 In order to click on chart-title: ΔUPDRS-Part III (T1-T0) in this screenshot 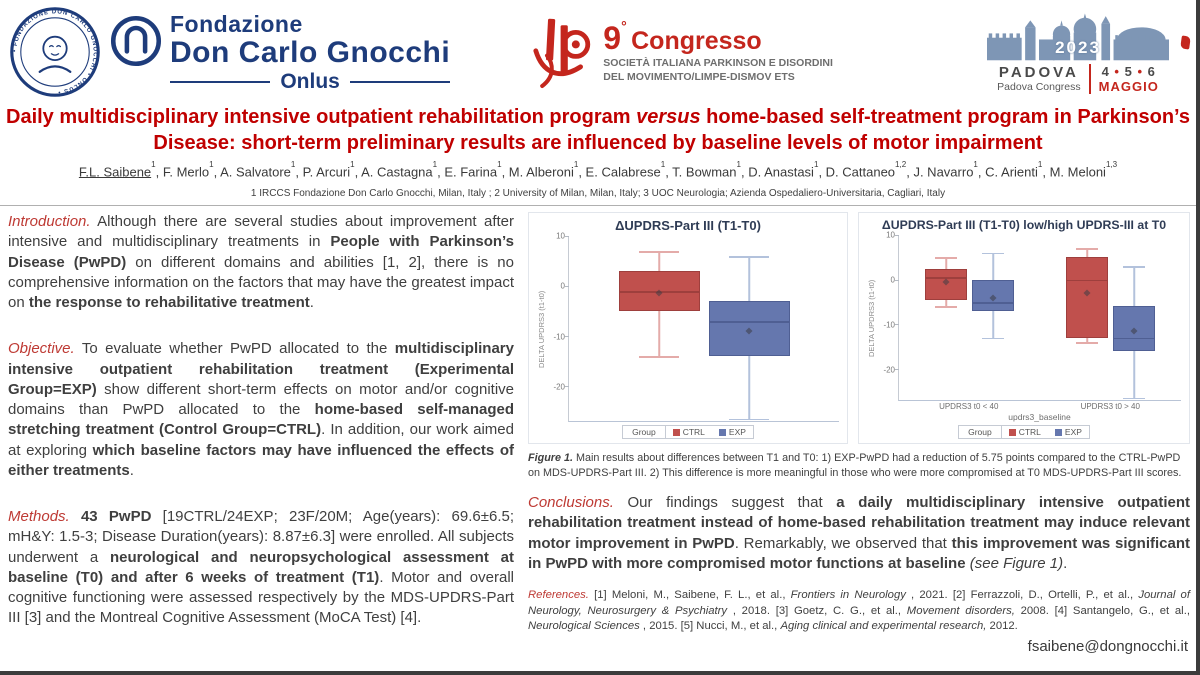, I will do `click(688, 226)`.